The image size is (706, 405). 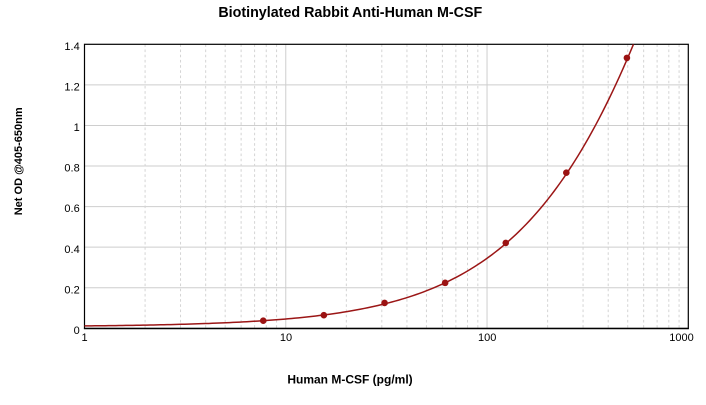 What do you see at coordinates (487, 338) in the screenshot?
I see `svg-text: 100` at bounding box center [487, 338].